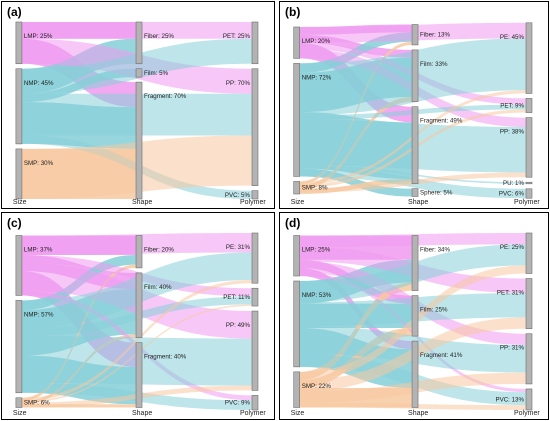 Image resolution: width=550 pixels, height=421 pixels. What do you see at coordinates (512, 132) in the screenshot?
I see `node-label-pp: PP: 38%` at bounding box center [512, 132].